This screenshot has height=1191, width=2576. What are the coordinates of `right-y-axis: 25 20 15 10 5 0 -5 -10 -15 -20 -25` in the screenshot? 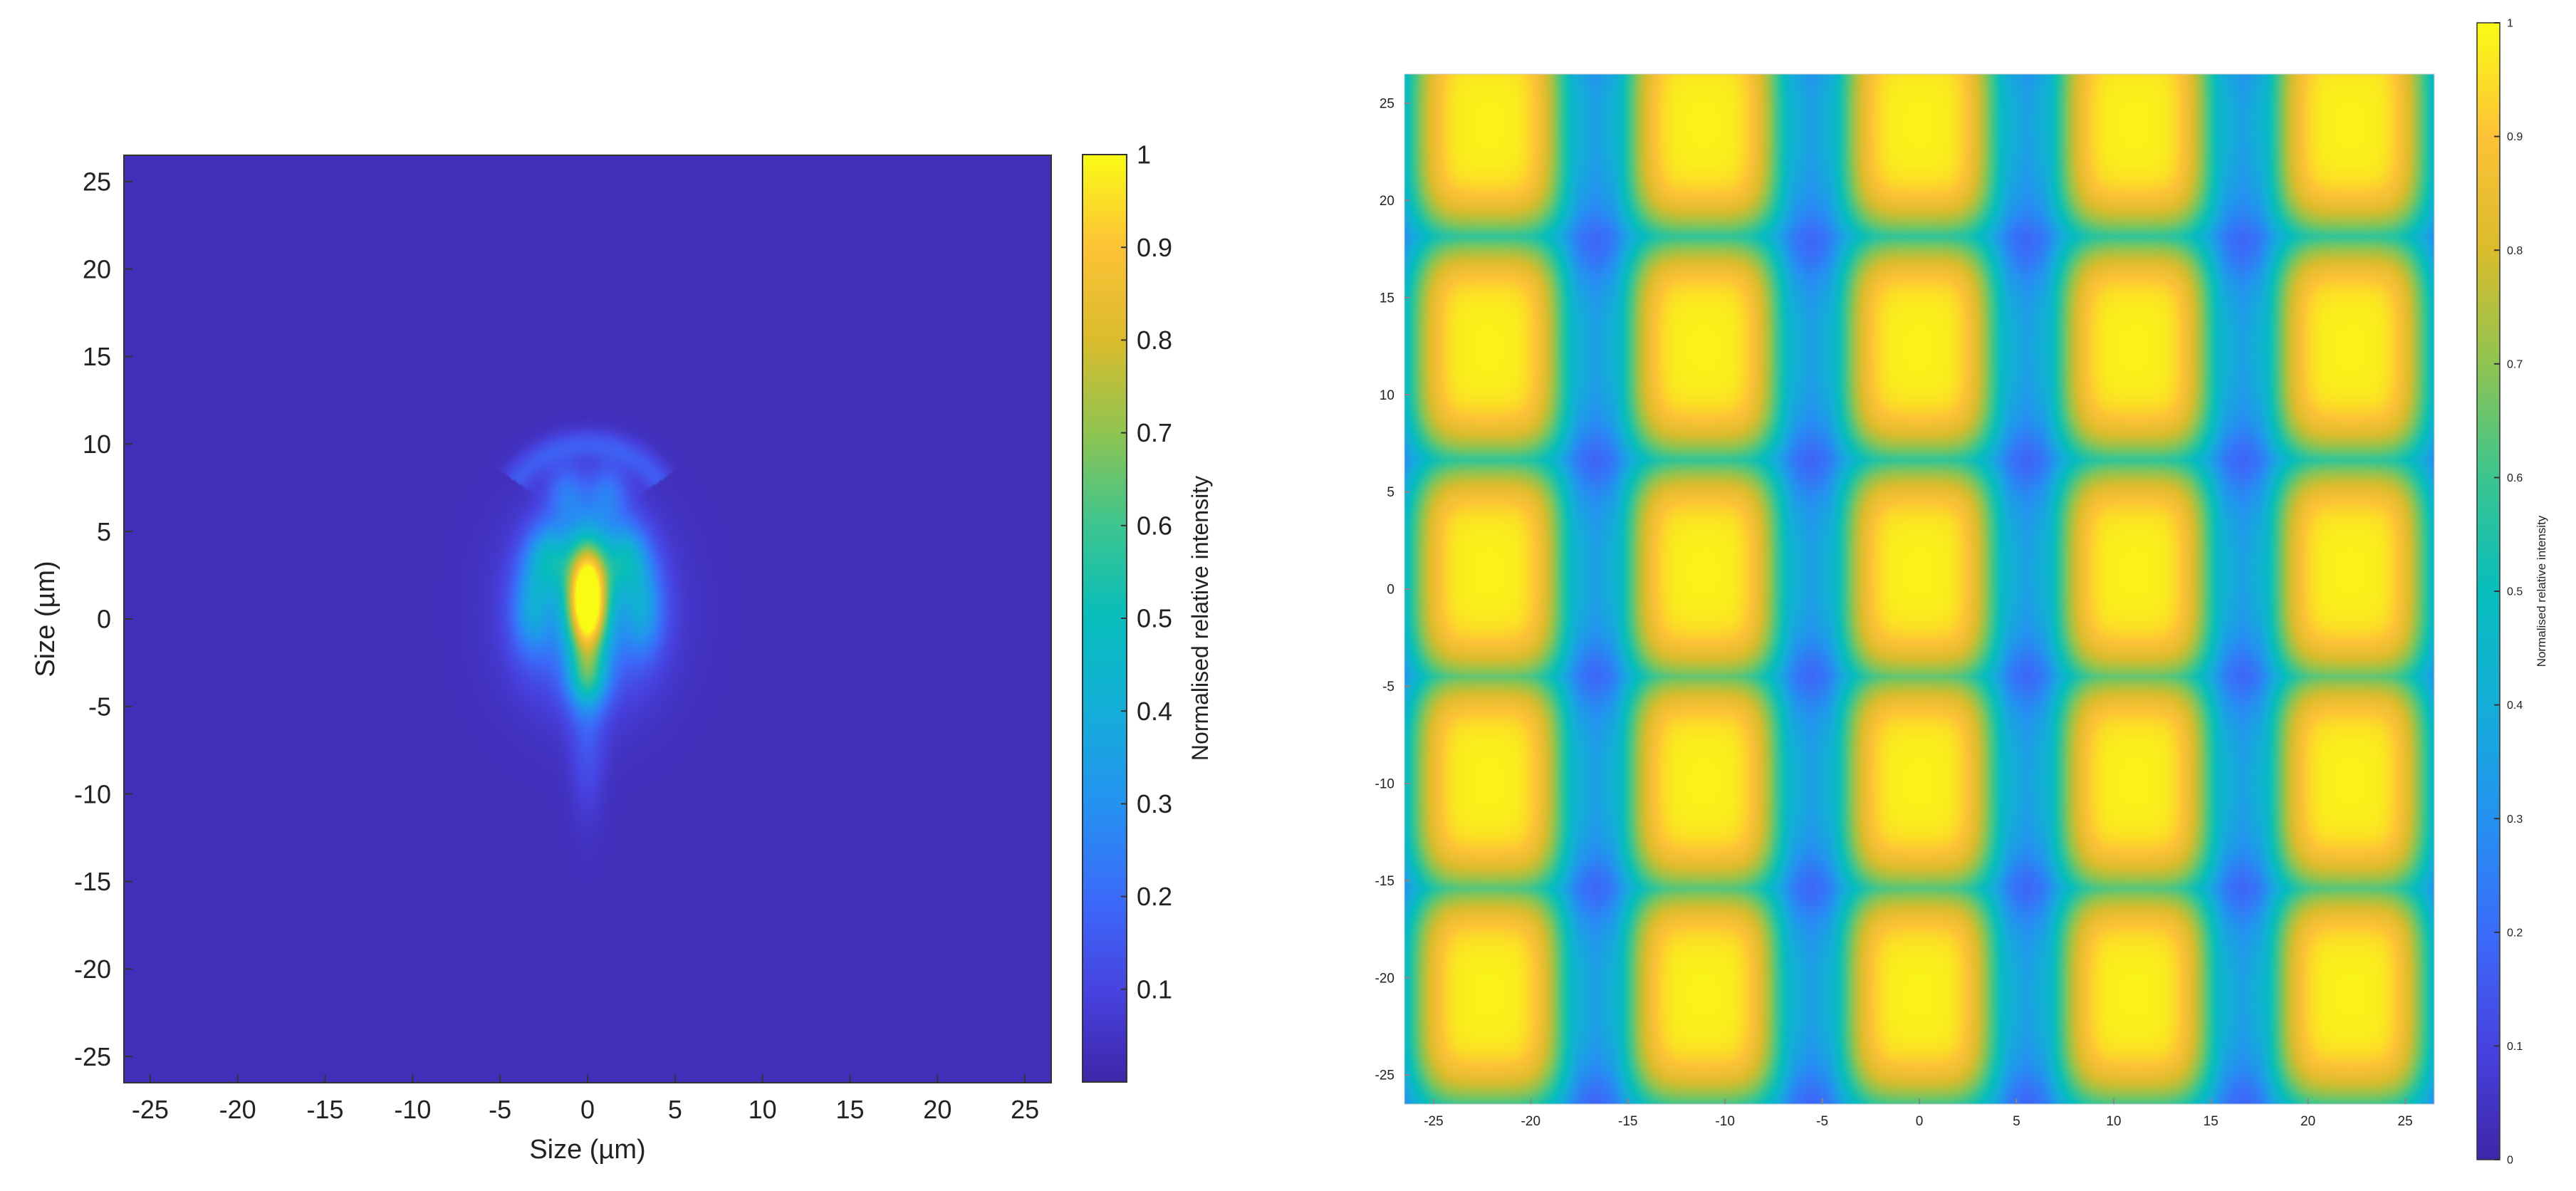 It's located at (1392, 590).